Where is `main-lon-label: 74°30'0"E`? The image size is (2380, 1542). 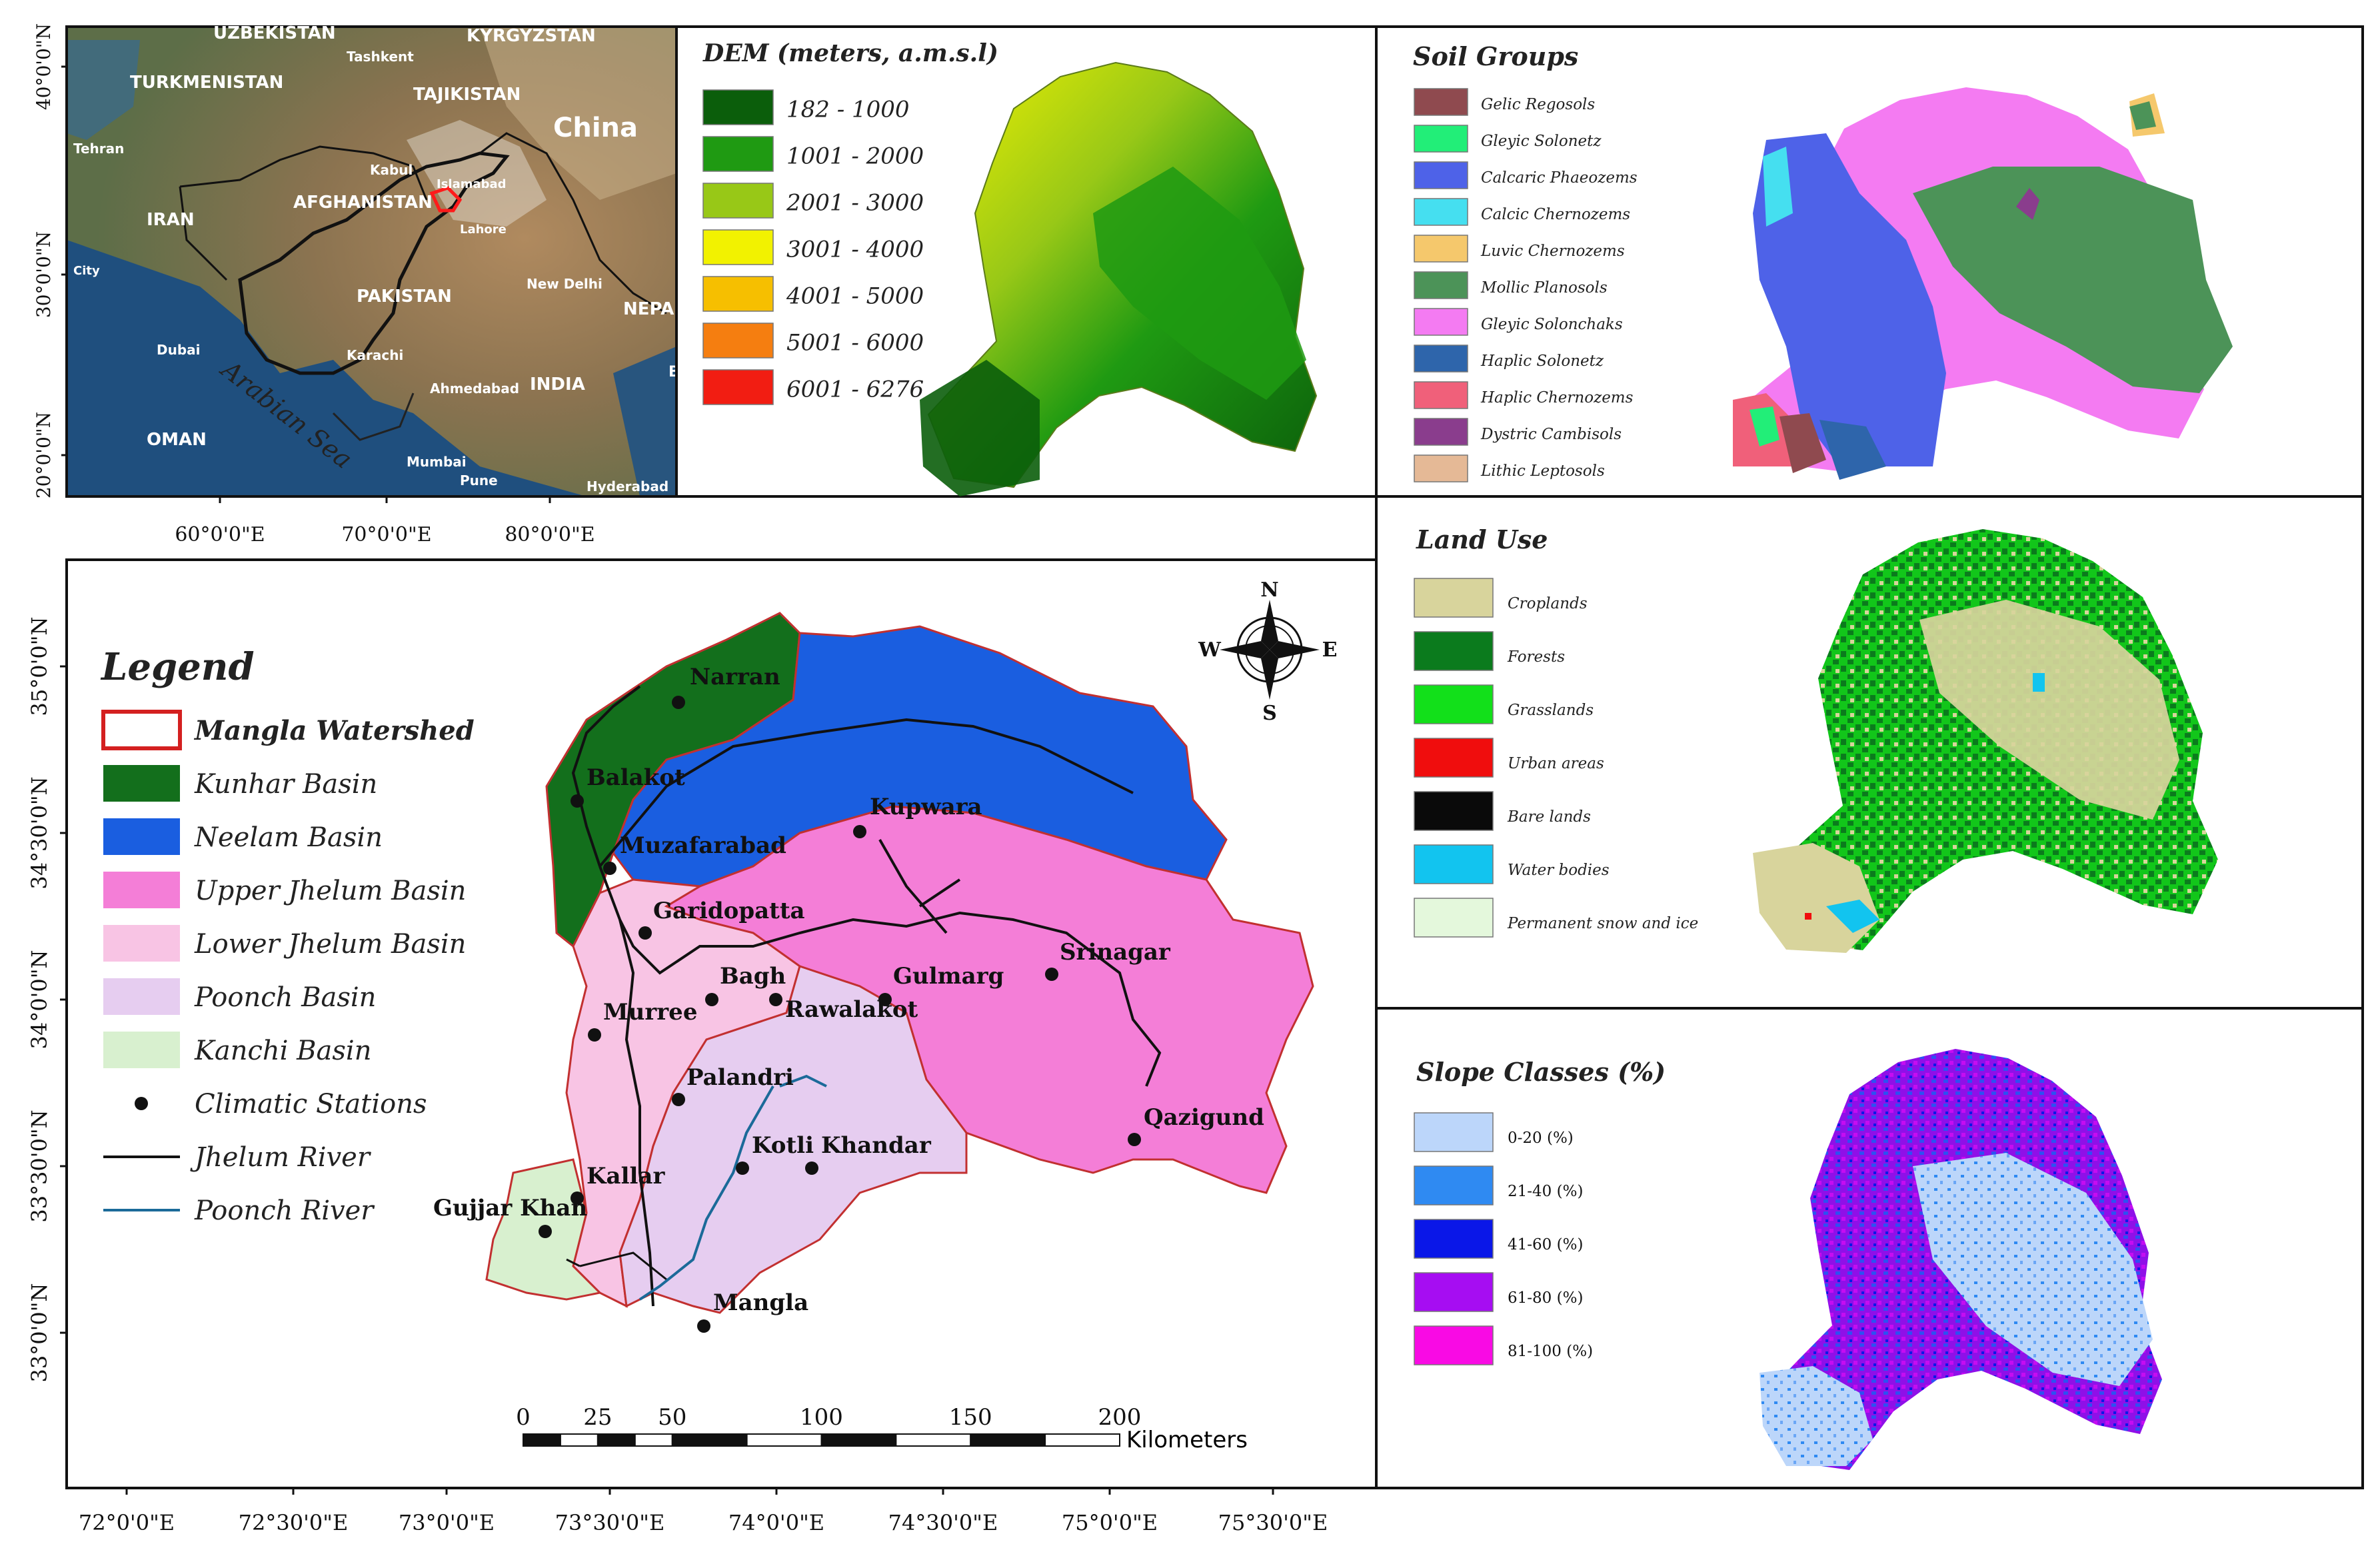 main-lon-label: 74°30'0"E is located at coordinates (943, 1523).